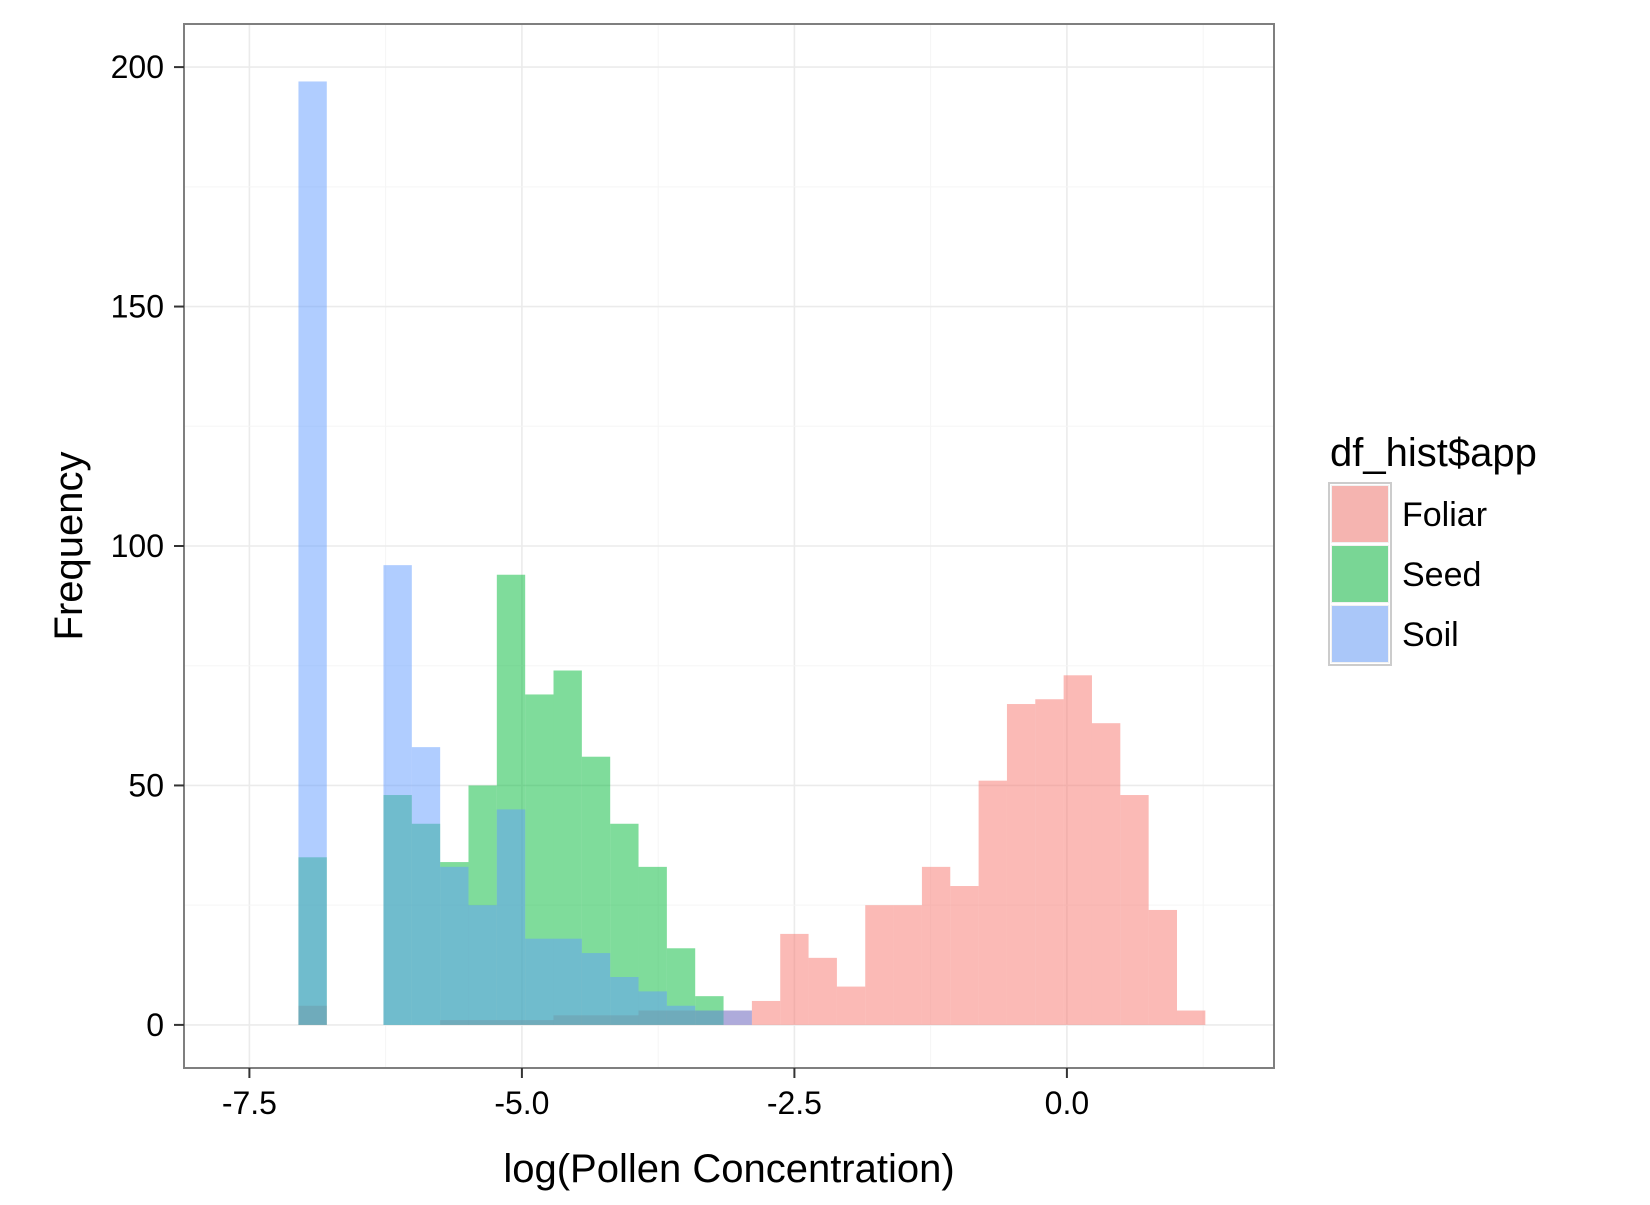 The height and width of the screenshot is (1205, 1650). Describe the element at coordinates (1433, 453) in the screenshot. I see `legend-title: df_hist$app` at that location.